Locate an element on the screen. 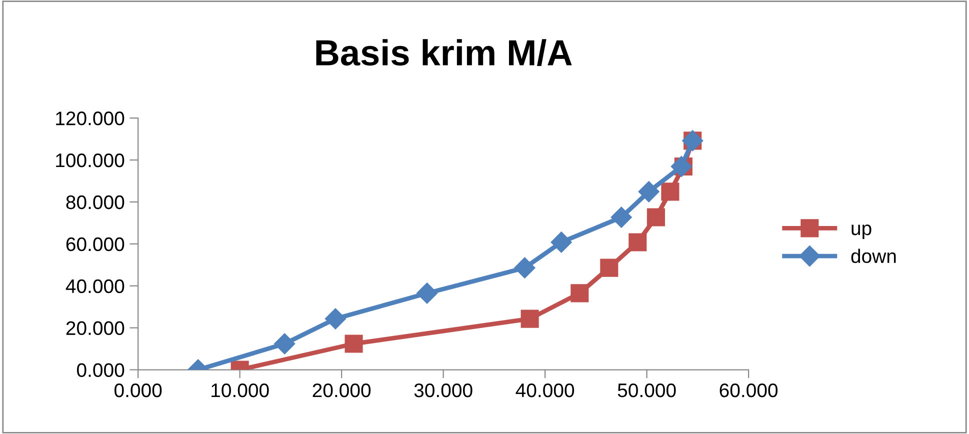 The image size is (969, 434). x-tick-label: 50.000 is located at coordinates (647, 390).